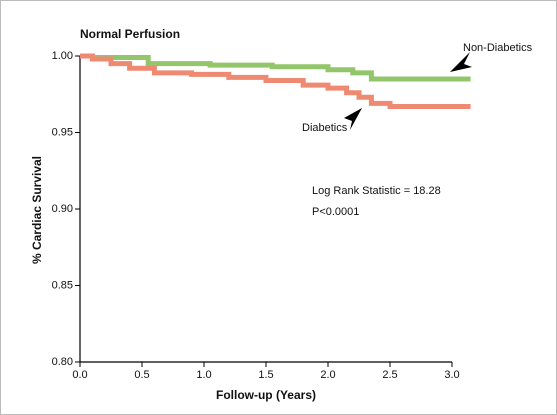 The image size is (557, 415). Describe the element at coordinates (62, 209) in the screenshot. I see `y-tick-label: 0.90` at that location.